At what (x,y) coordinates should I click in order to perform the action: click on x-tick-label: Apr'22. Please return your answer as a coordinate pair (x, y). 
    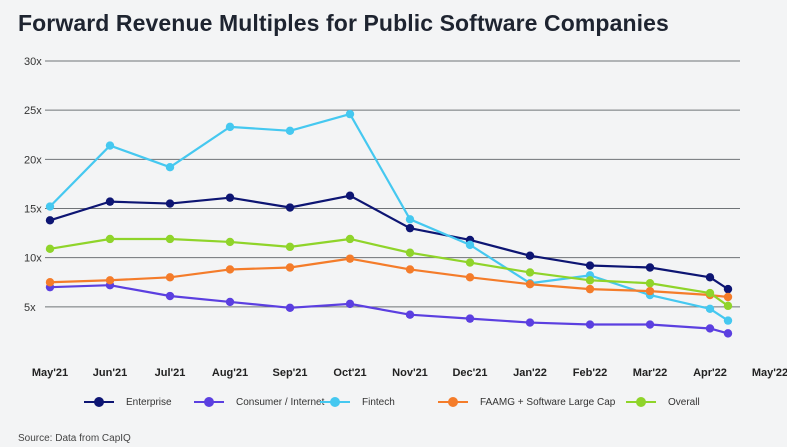
    Looking at the image, I should click on (710, 373).